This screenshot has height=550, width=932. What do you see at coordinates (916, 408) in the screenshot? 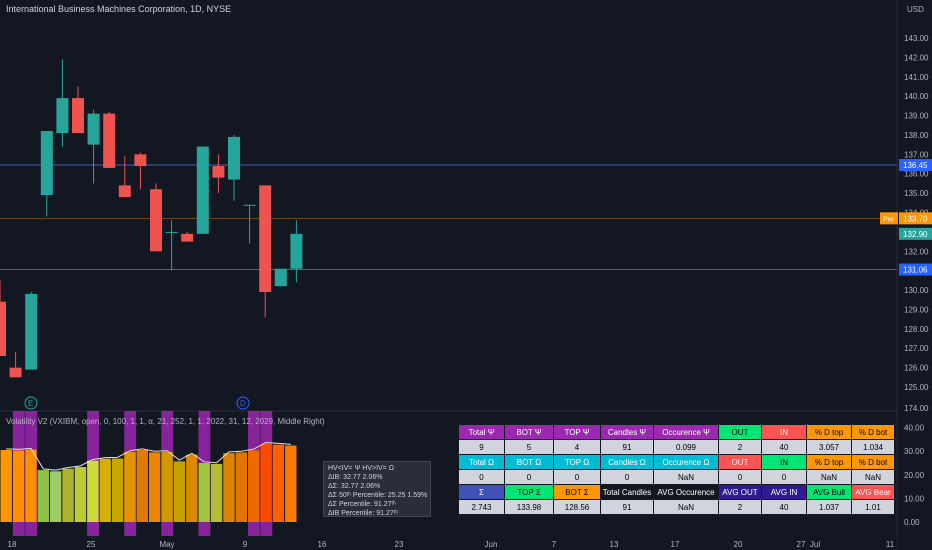
I see `indicator-tick: 174.00` at bounding box center [916, 408].